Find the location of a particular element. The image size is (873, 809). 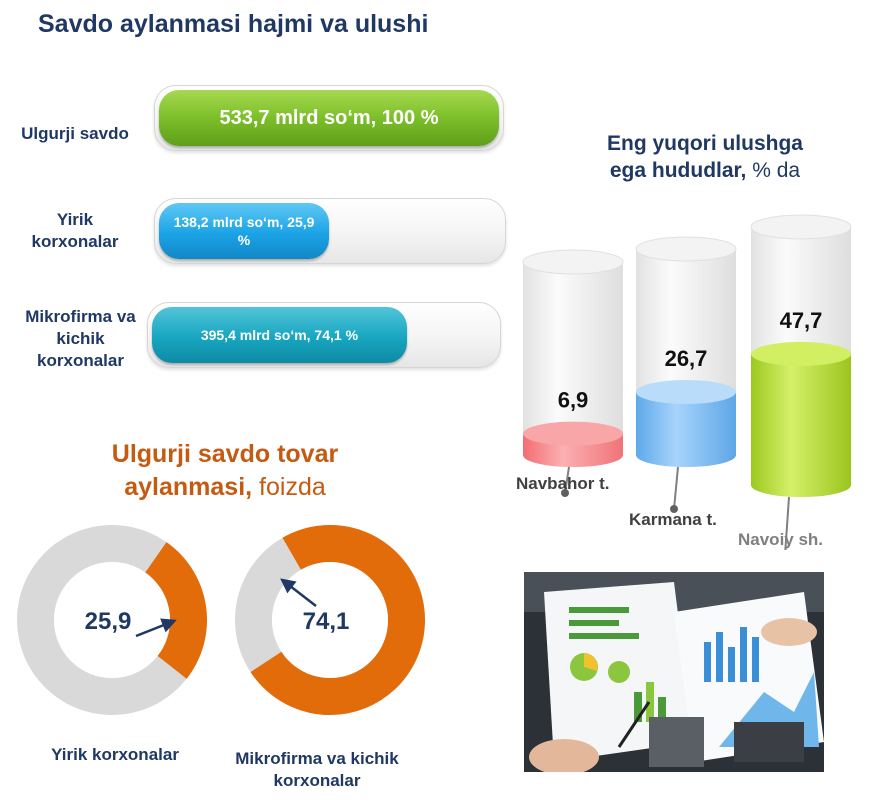

bar-label-small-business: Mikrofirma va kichik korxonalar is located at coordinates (80, 338).